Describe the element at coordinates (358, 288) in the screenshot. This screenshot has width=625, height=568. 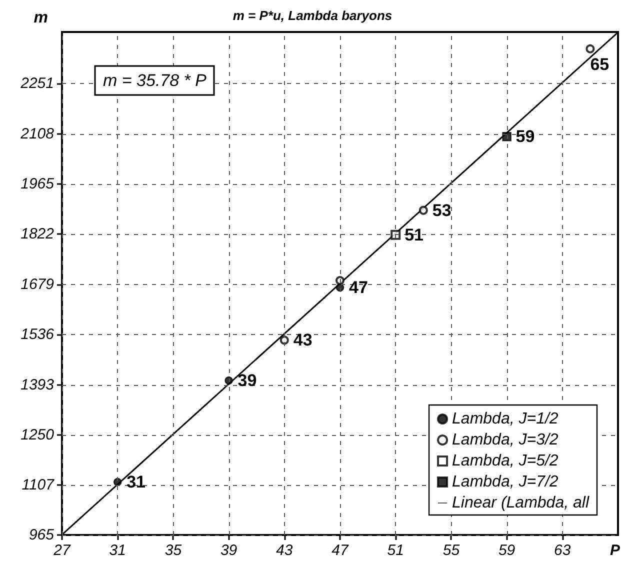
I see `annotation: 47` at that location.